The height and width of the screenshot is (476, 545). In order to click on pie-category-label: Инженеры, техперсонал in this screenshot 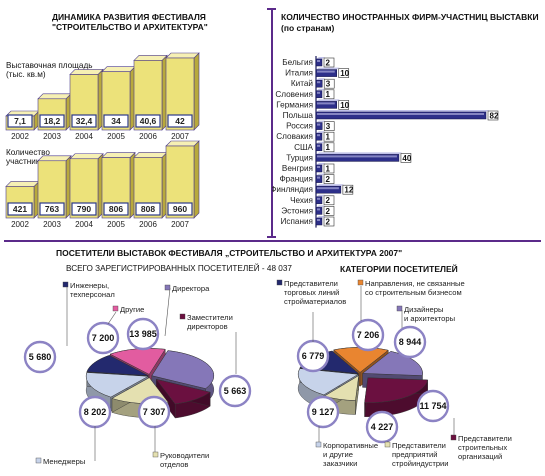, I will do `click(92, 290)`.